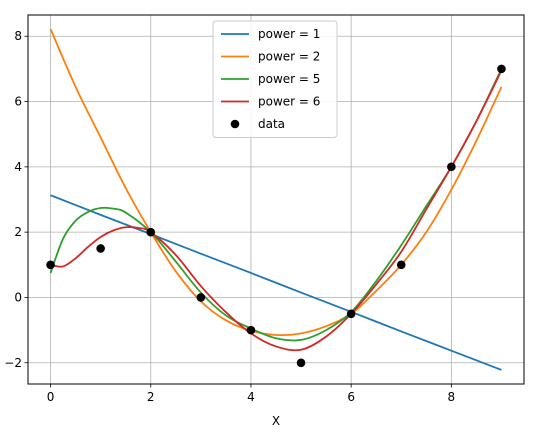  What do you see at coordinates (351, 397) in the screenshot?
I see `x-tick-label-3: 6` at bounding box center [351, 397].